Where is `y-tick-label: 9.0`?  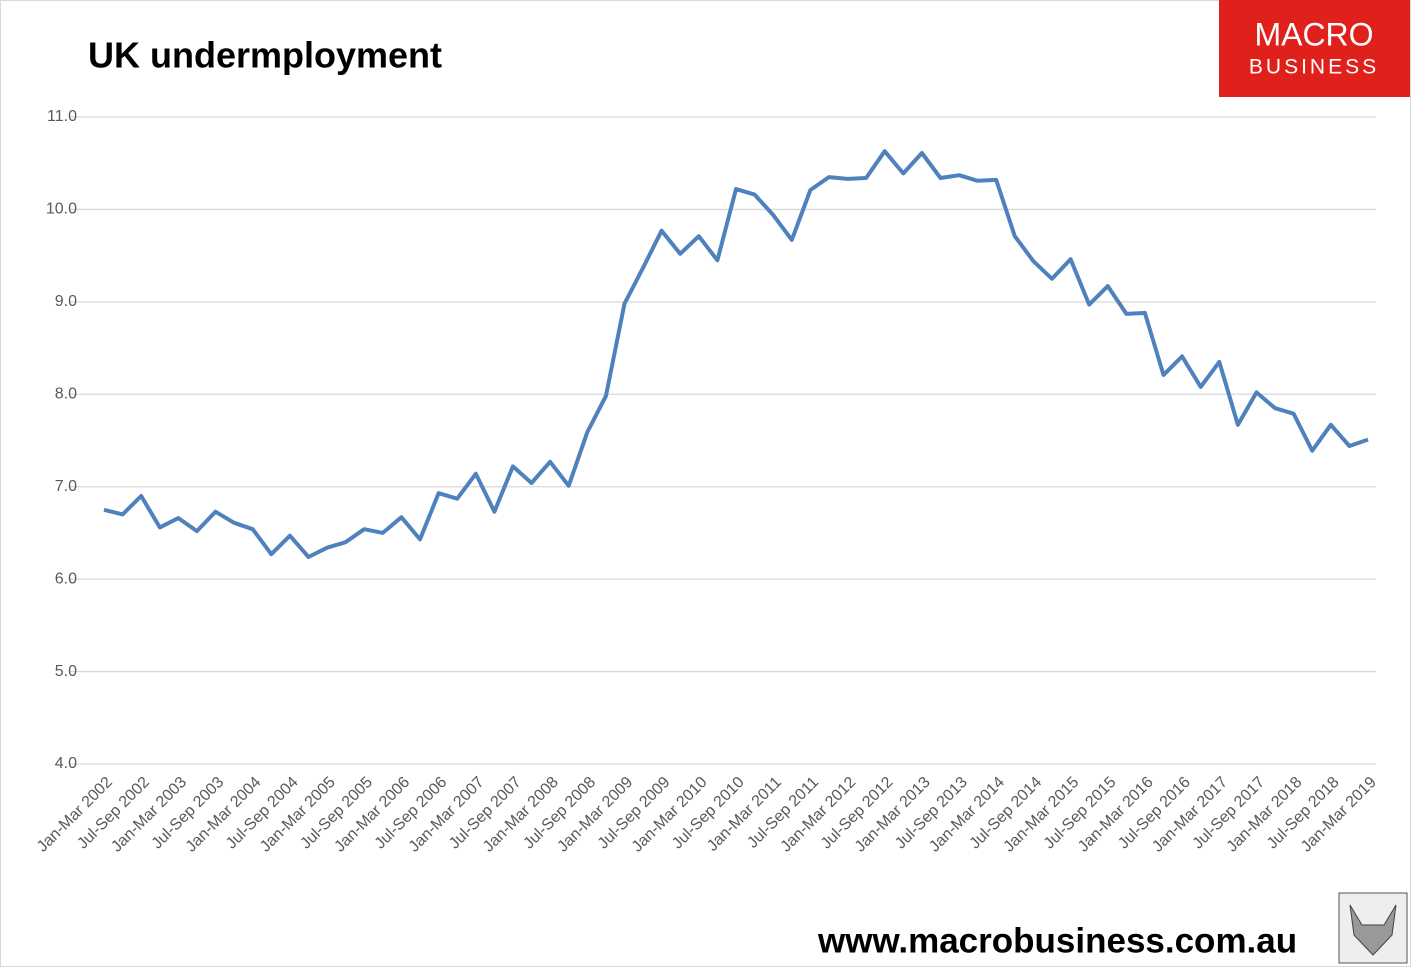
y-tick-label: 9.0 is located at coordinates (66, 301).